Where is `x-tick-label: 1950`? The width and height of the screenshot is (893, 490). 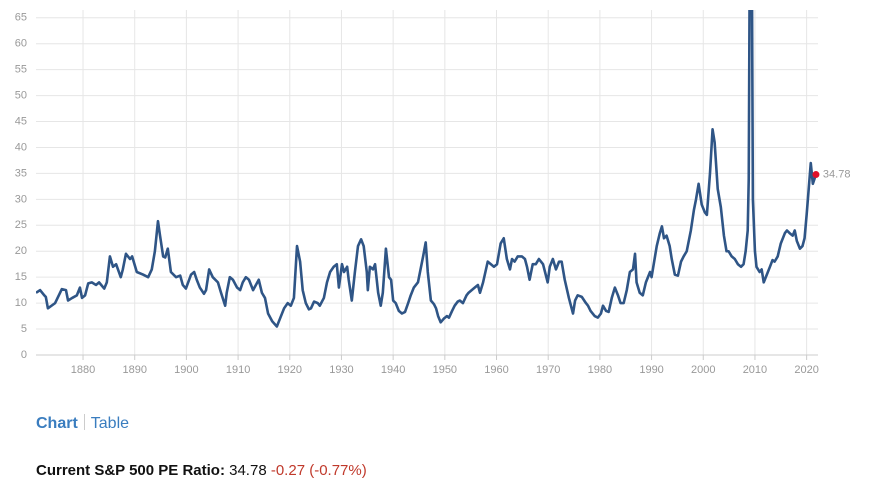 x-tick-label: 1950 is located at coordinates (445, 370).